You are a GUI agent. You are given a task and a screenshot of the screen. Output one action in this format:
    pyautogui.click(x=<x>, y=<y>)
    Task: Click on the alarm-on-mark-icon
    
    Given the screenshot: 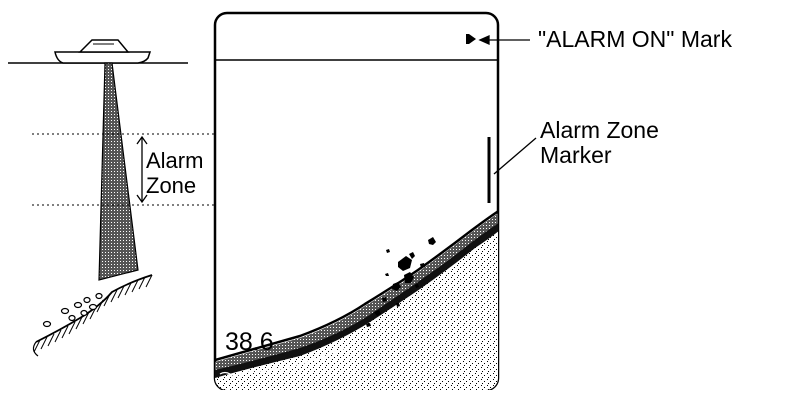 What is the action you would take?
    pyautogui.click(x=471, y=39)
    